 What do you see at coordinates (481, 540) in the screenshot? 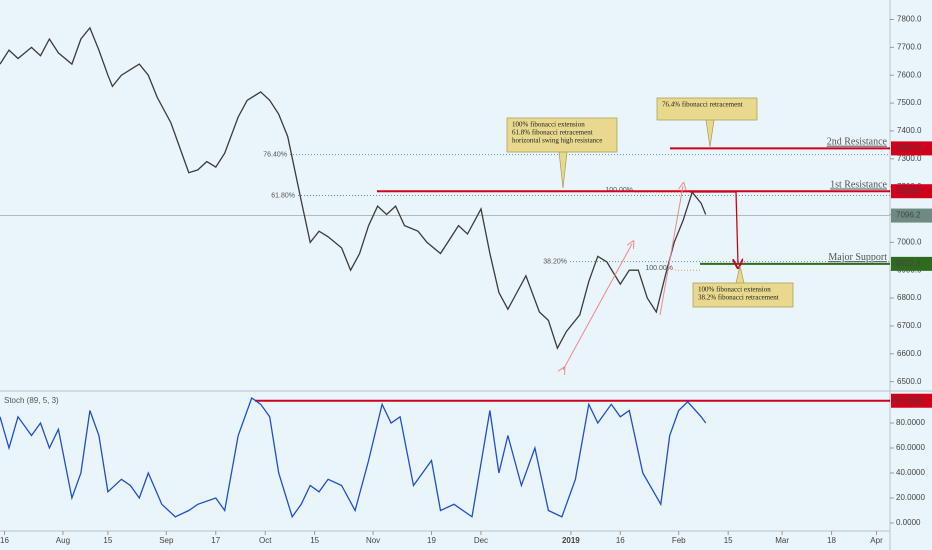
I see `x-tick-label: Dec` at bounding box center [481, 540].